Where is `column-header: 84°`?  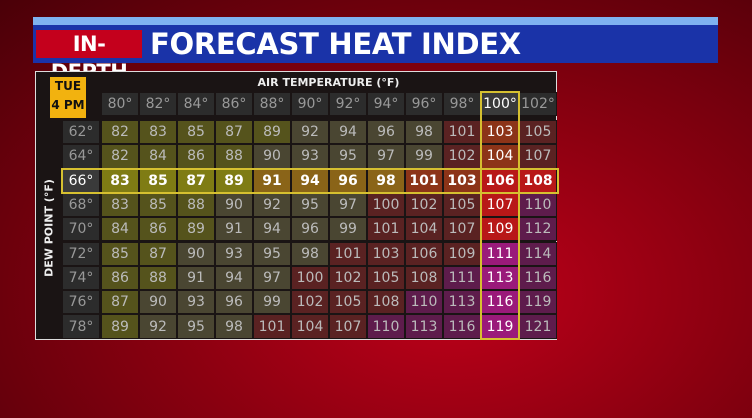
column-header: 84° is located at coordinates (196, 104).